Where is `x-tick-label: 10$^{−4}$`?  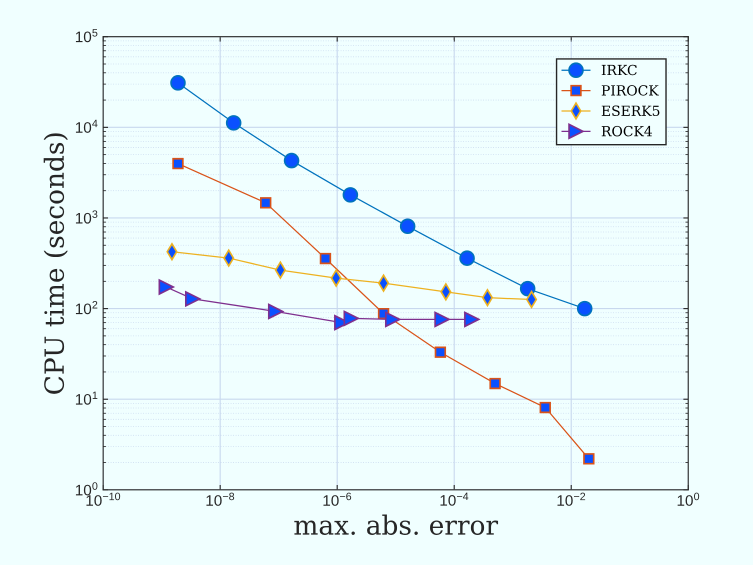 x-tick-label: 10$^{−4}$ is located at coordinates (454, 499).